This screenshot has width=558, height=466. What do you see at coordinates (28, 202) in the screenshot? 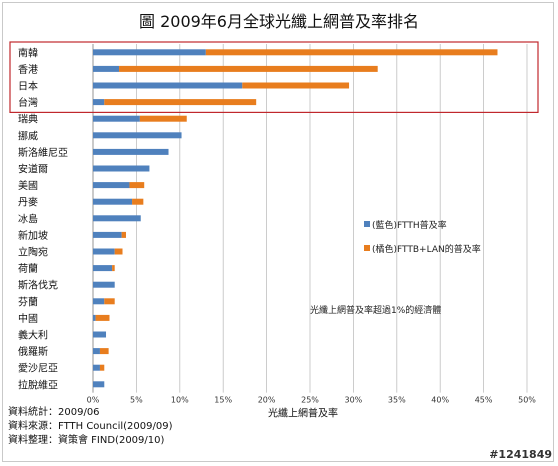
I see `category-label: 丹麥` at bounding box center [28, 202].